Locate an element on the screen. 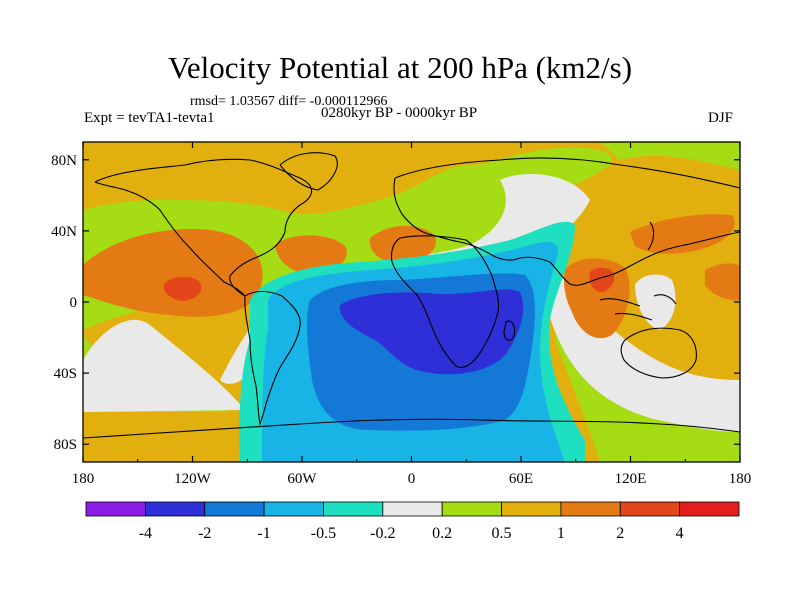 This screenshot has width=800, height=600. colorbar-label: -0.2 is located at coordinates (382, 533).